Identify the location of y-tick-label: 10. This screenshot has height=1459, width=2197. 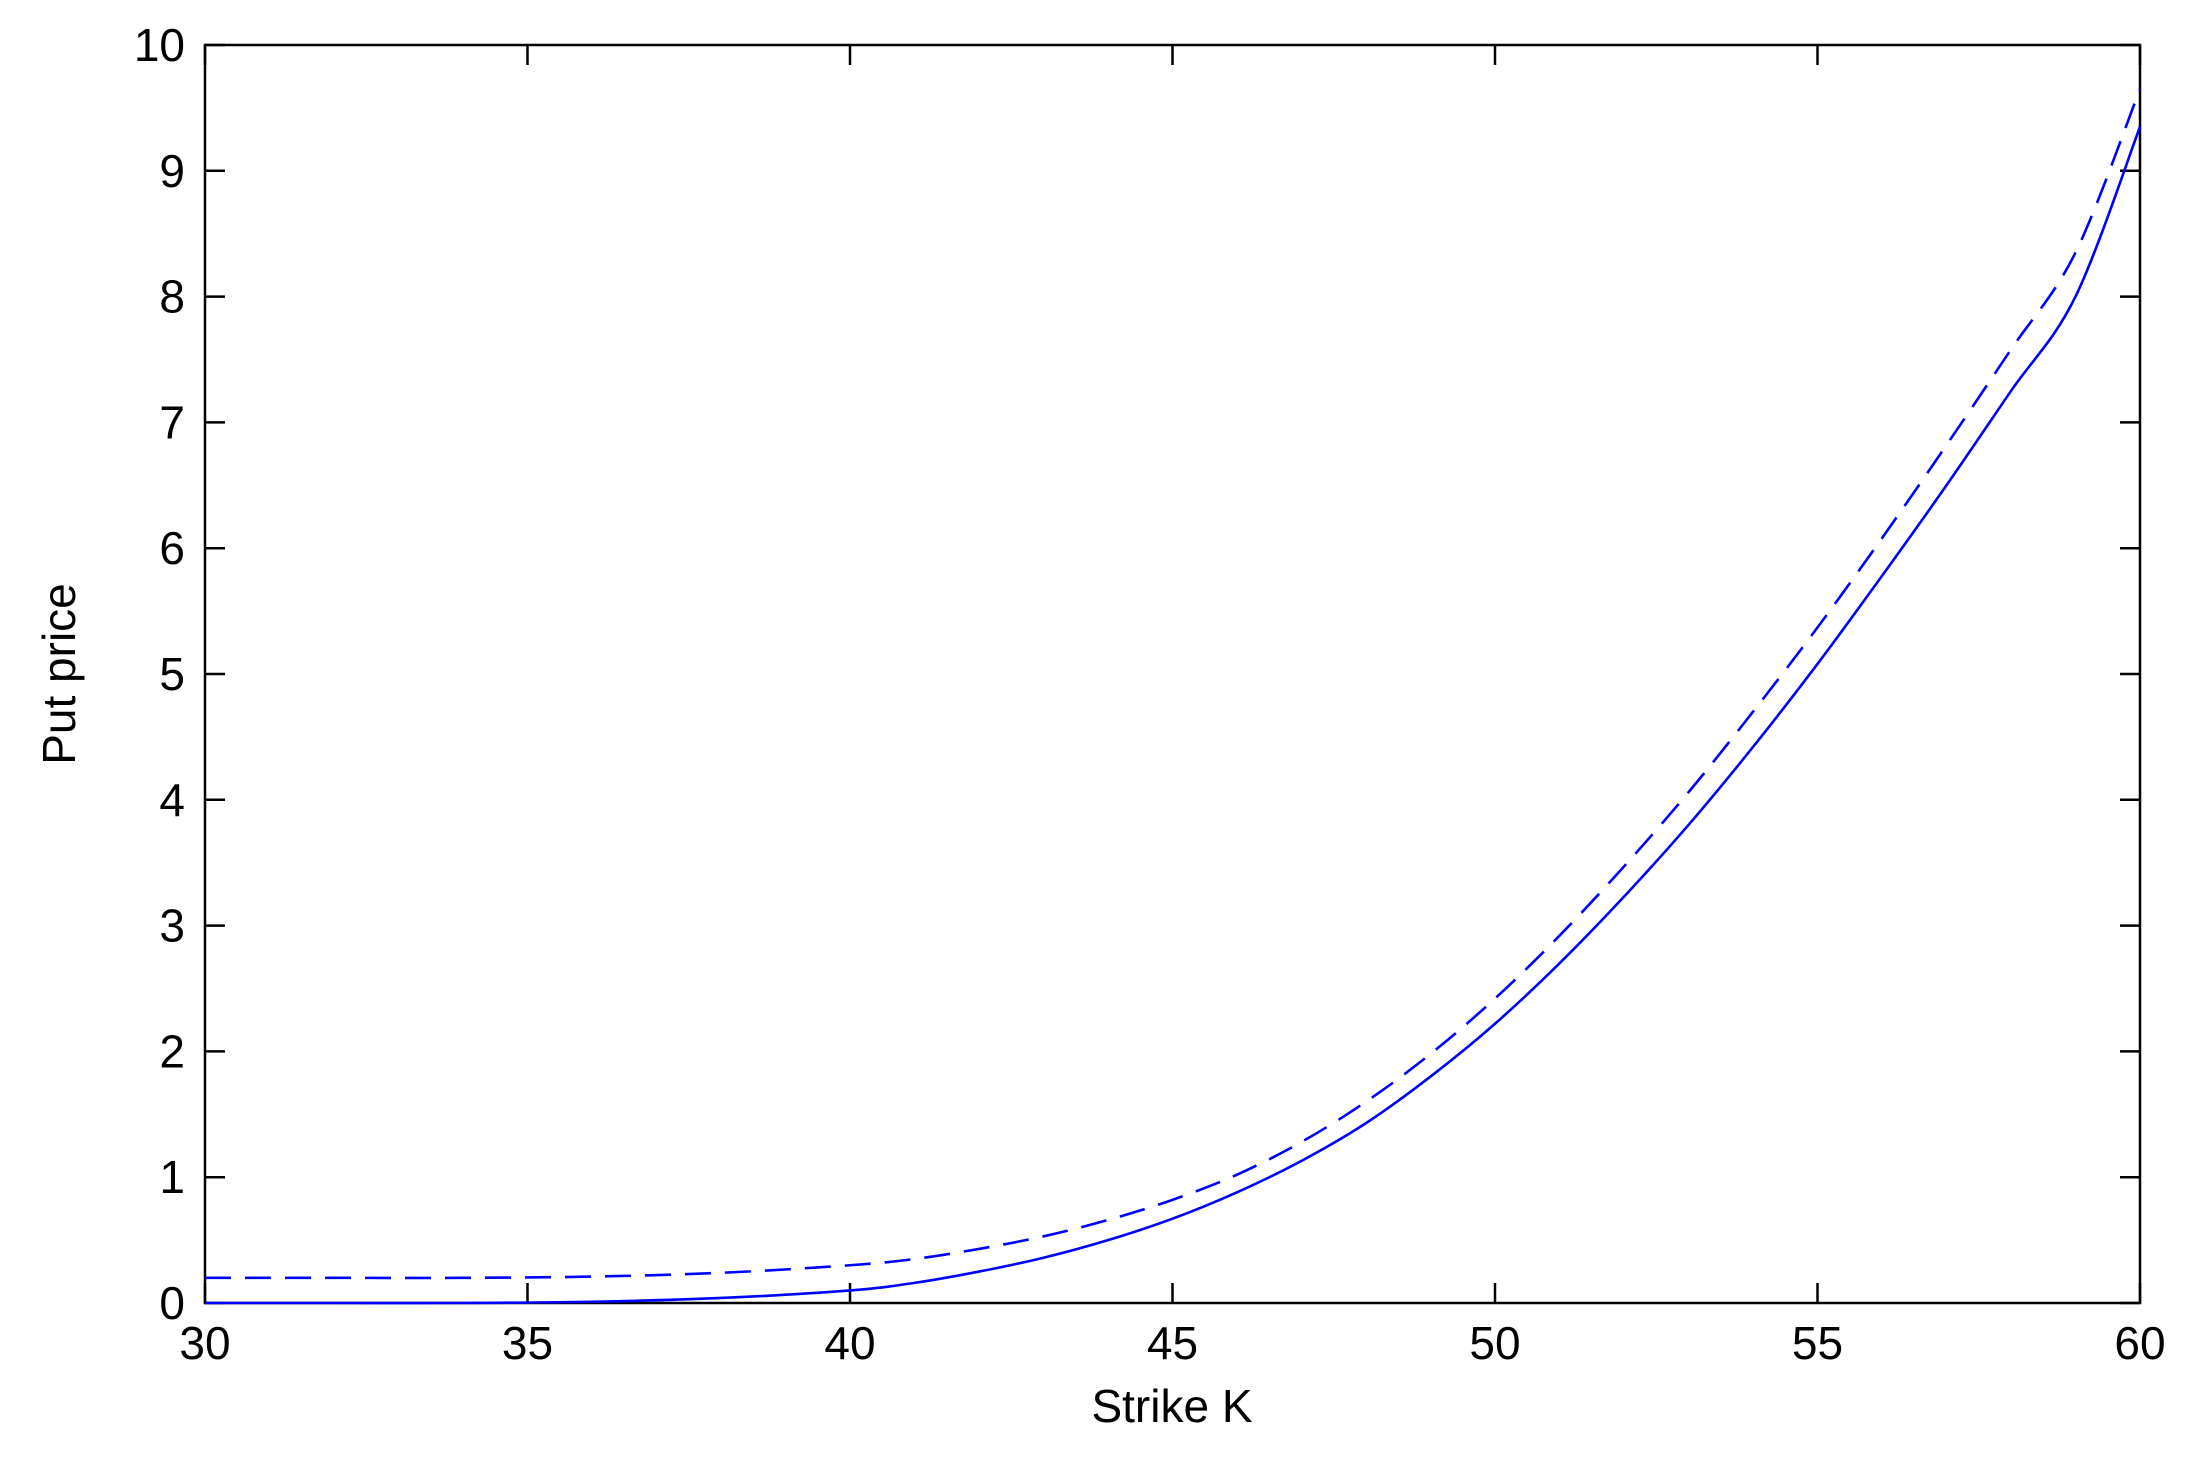
(159, 45).